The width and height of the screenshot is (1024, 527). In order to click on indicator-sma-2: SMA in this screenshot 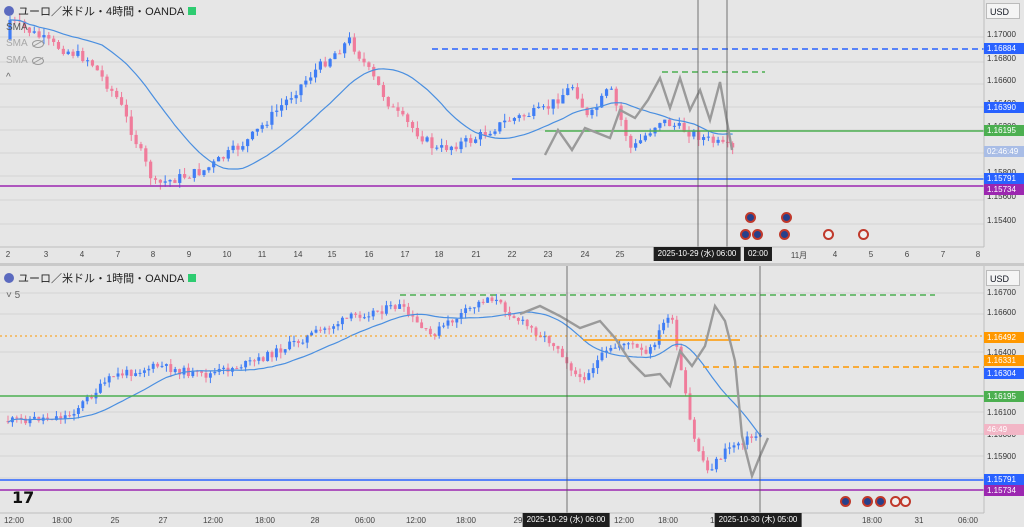, I will do `click(25, 43)`.